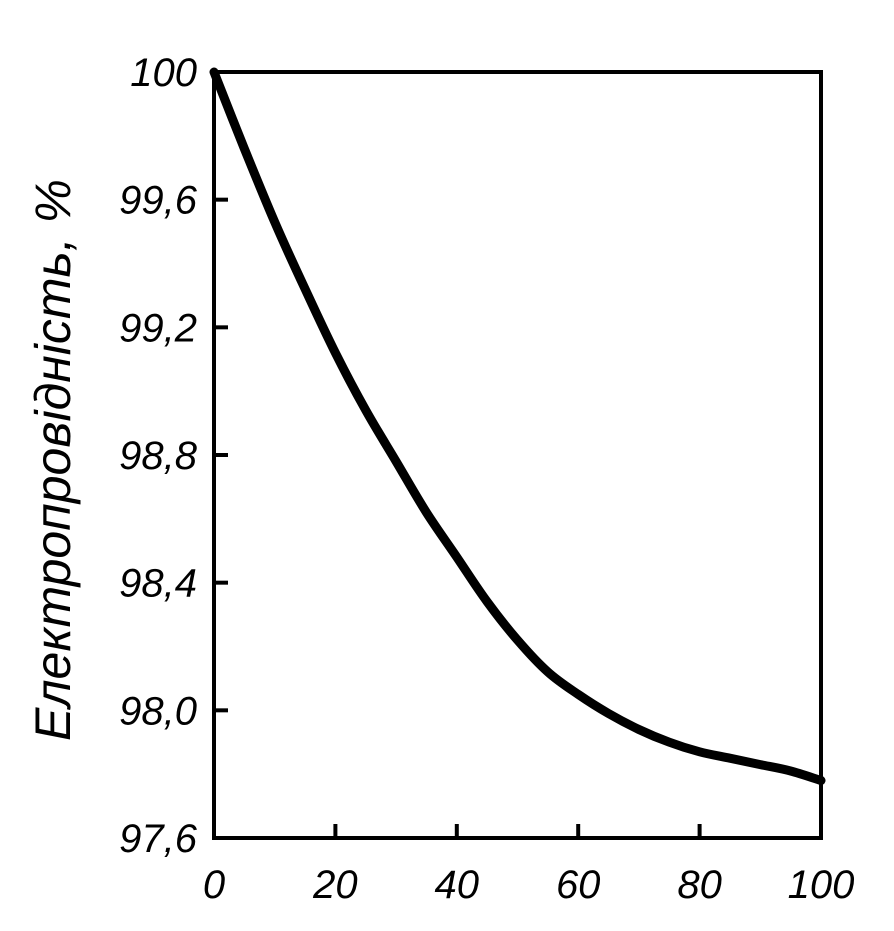  I want to click on y-tick-label: 99,6, so click(158, 201).